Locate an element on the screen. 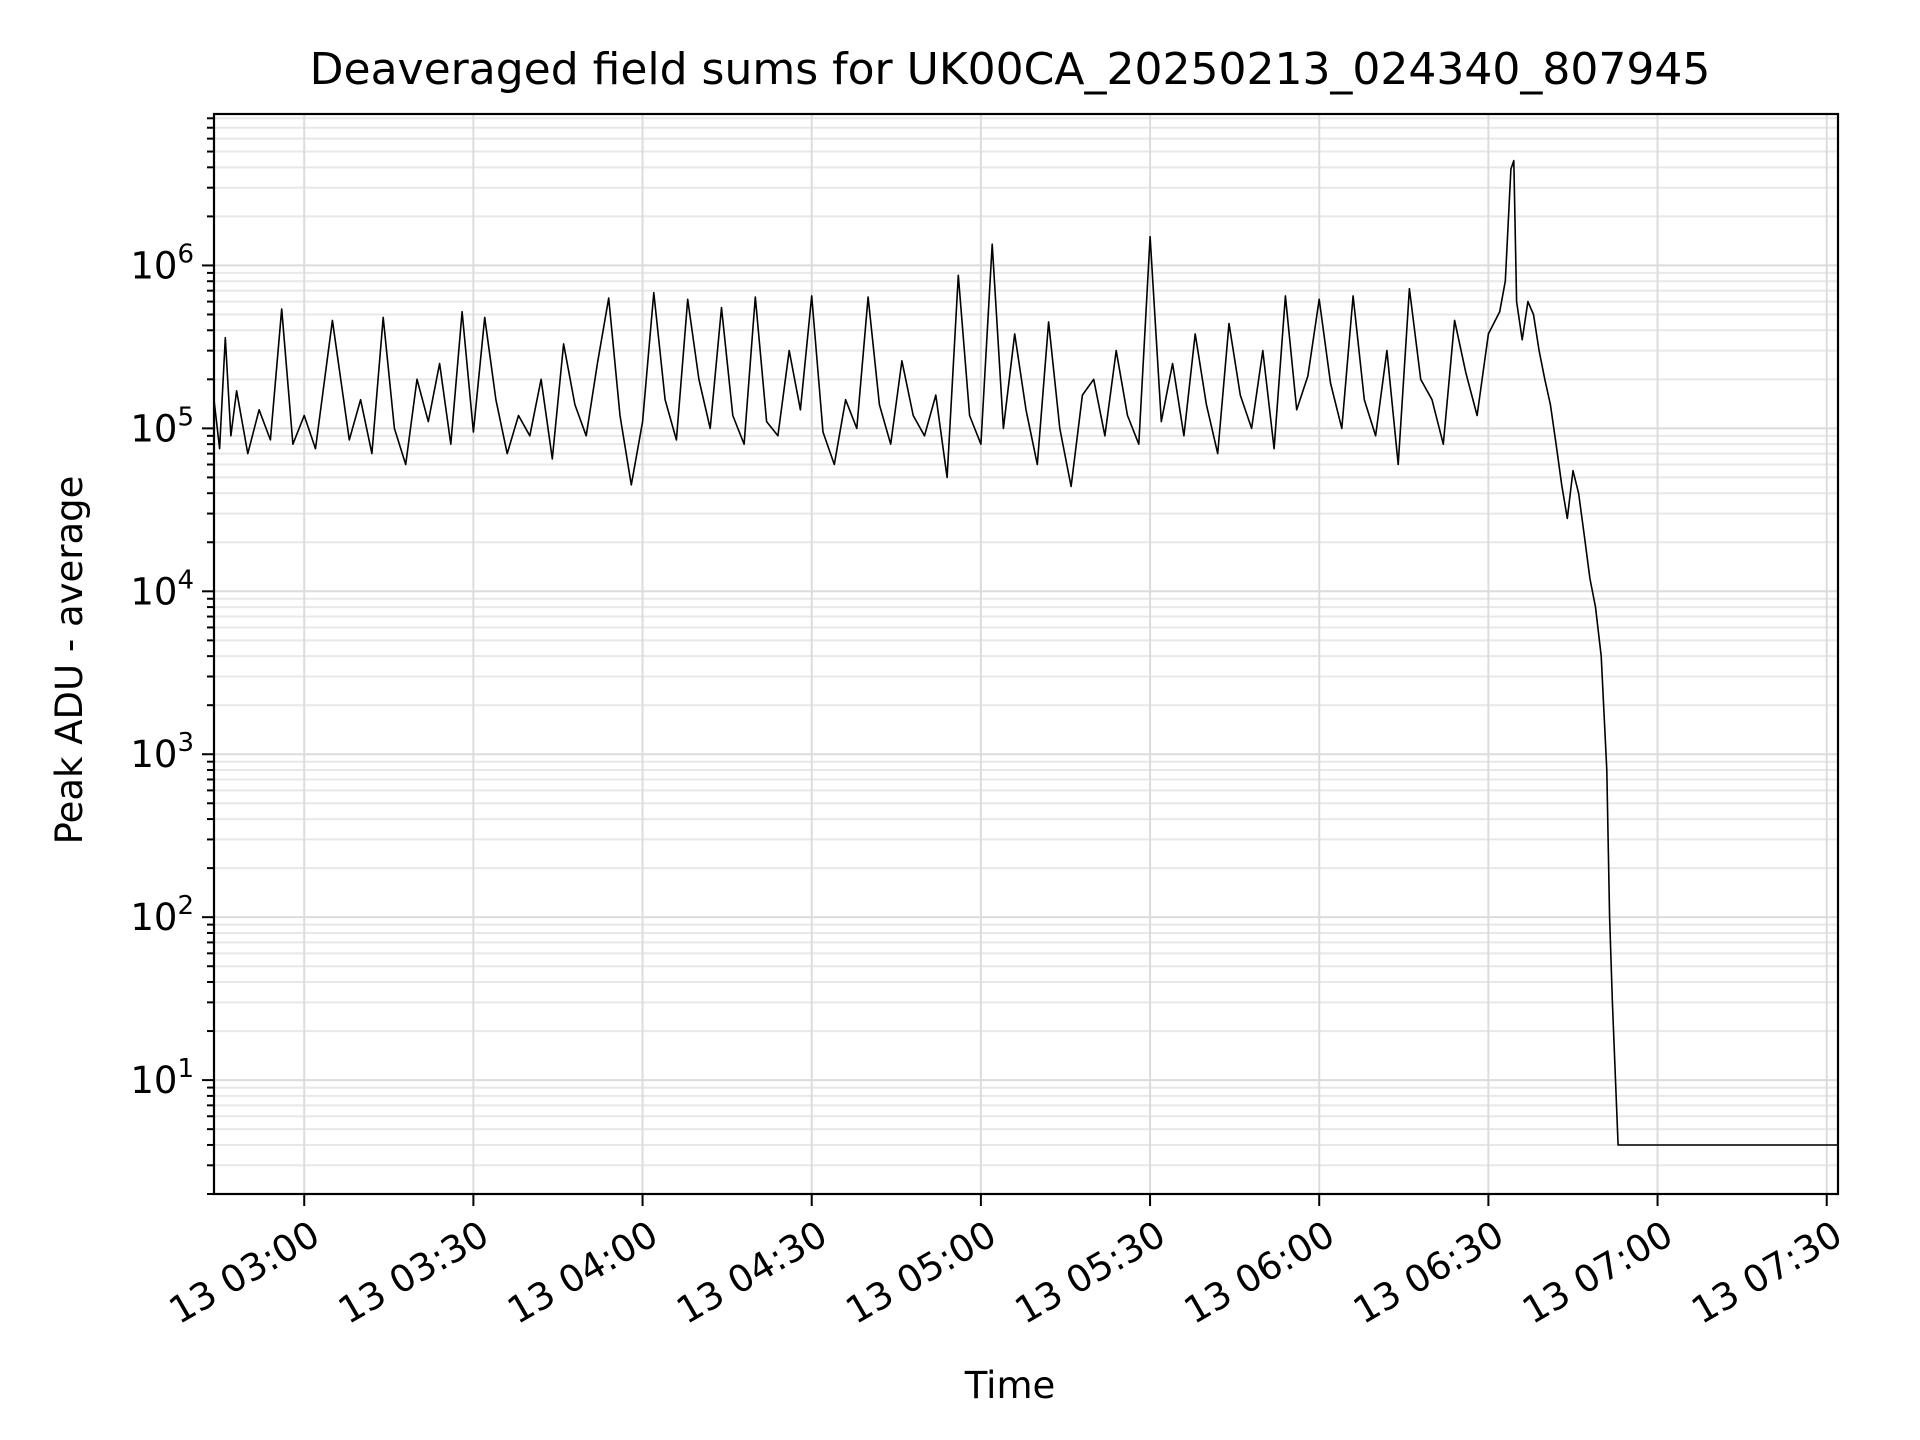 The width and height of the screenshot is (1920, 1440). y-tick-label: 104 is located at coordinates (162, 589).